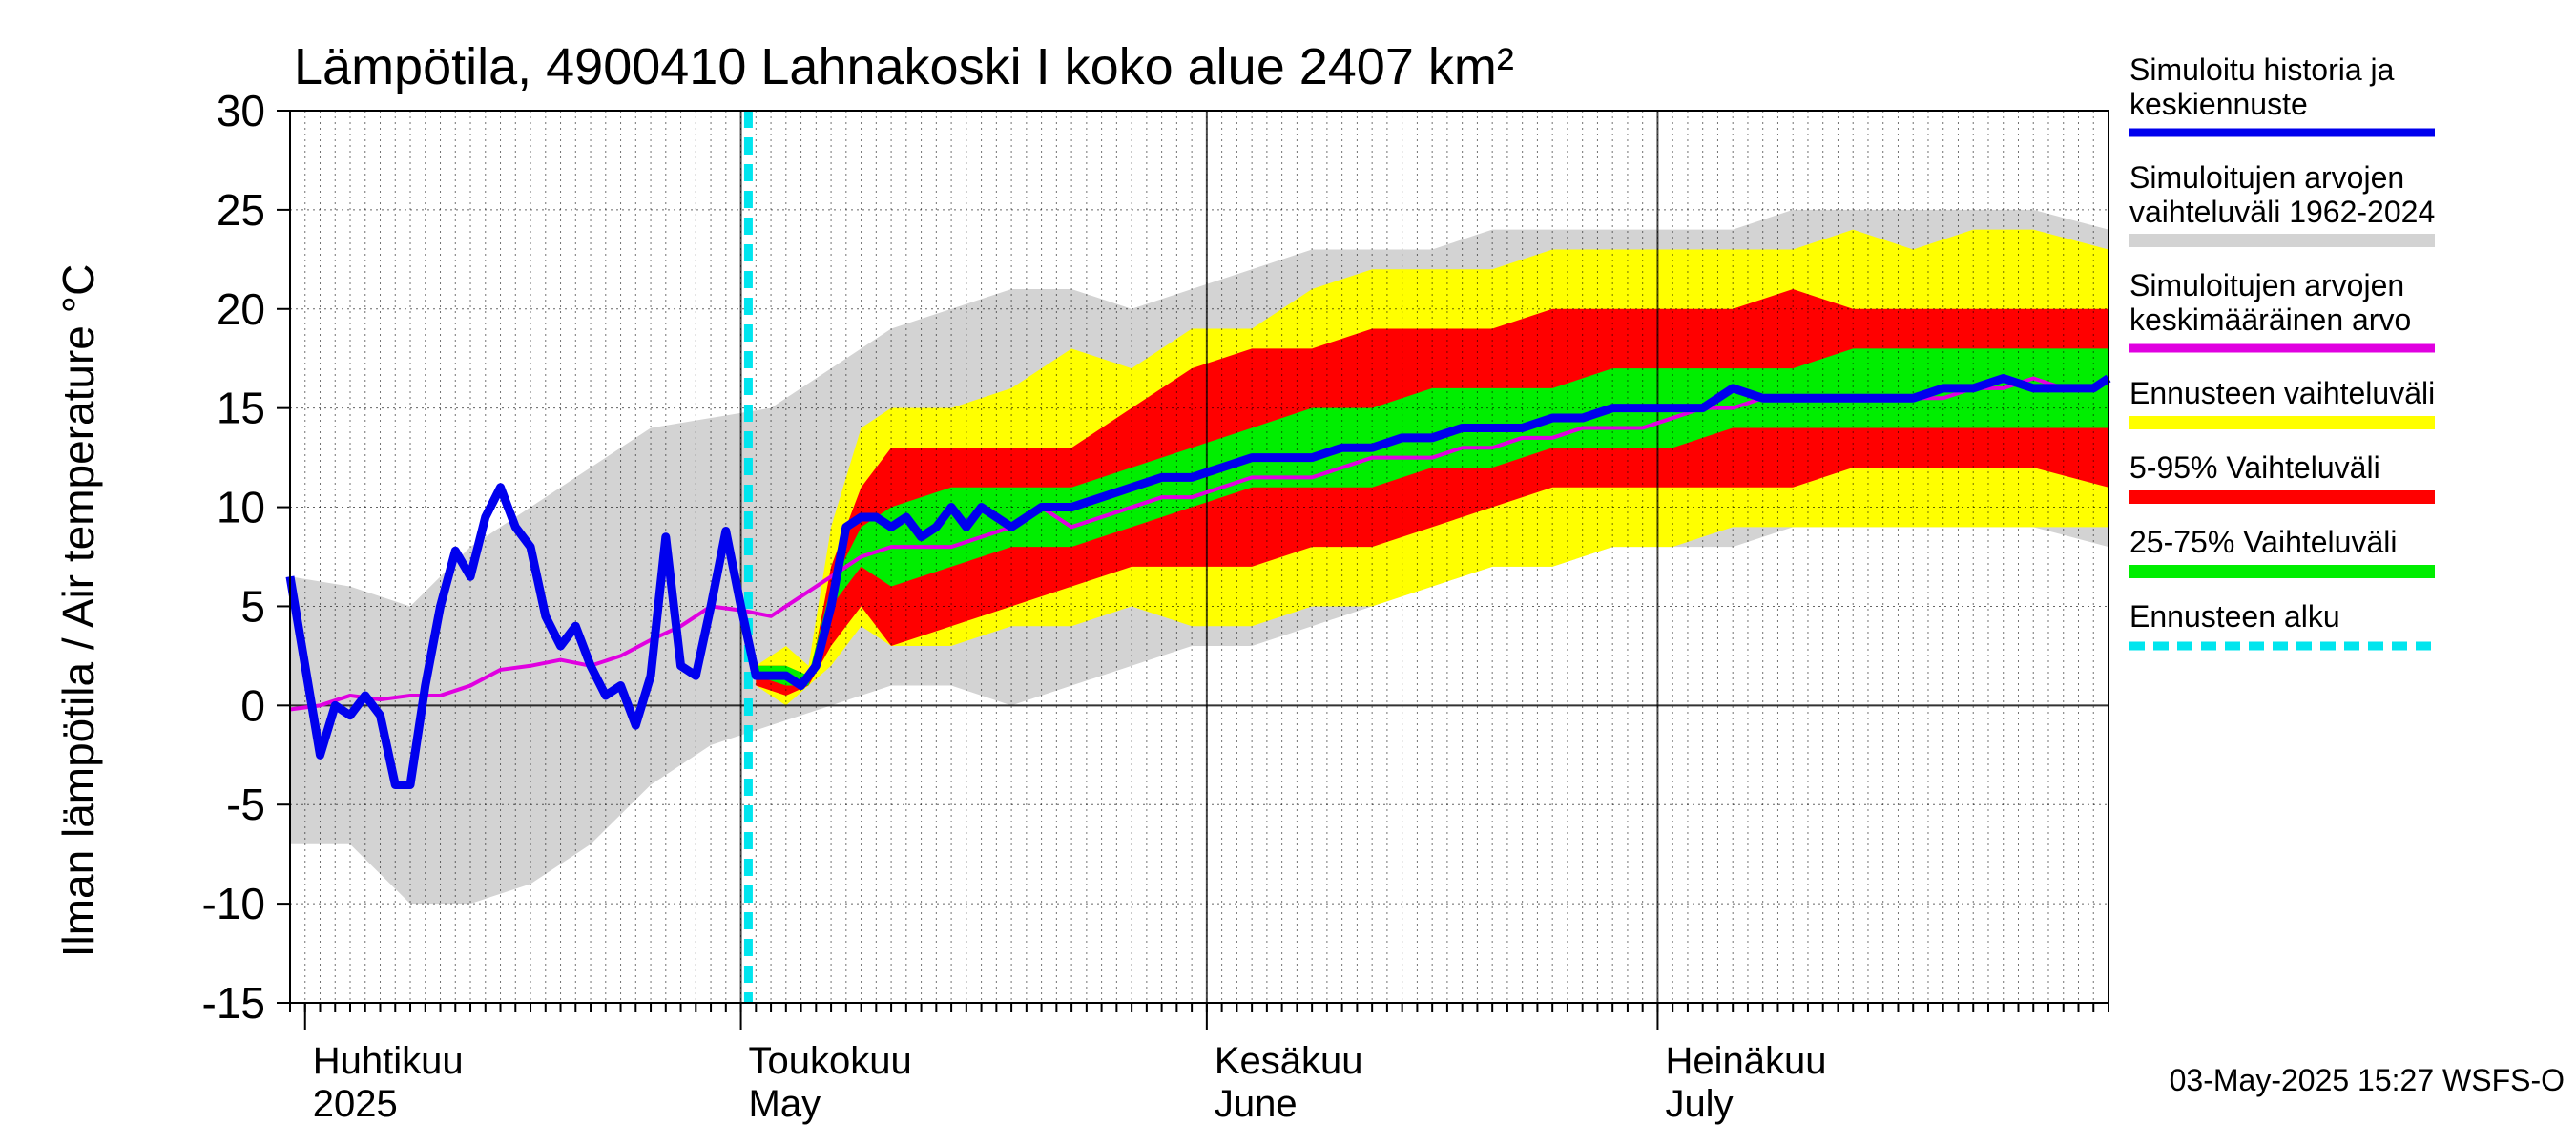 This screenshot has height=1145, width=2576. What do you see at coordinates (2282, 212) in the screenshot?
I see `legend-label-2: vaihteluväli 1962-2024` at bounding box center [2282, 212].